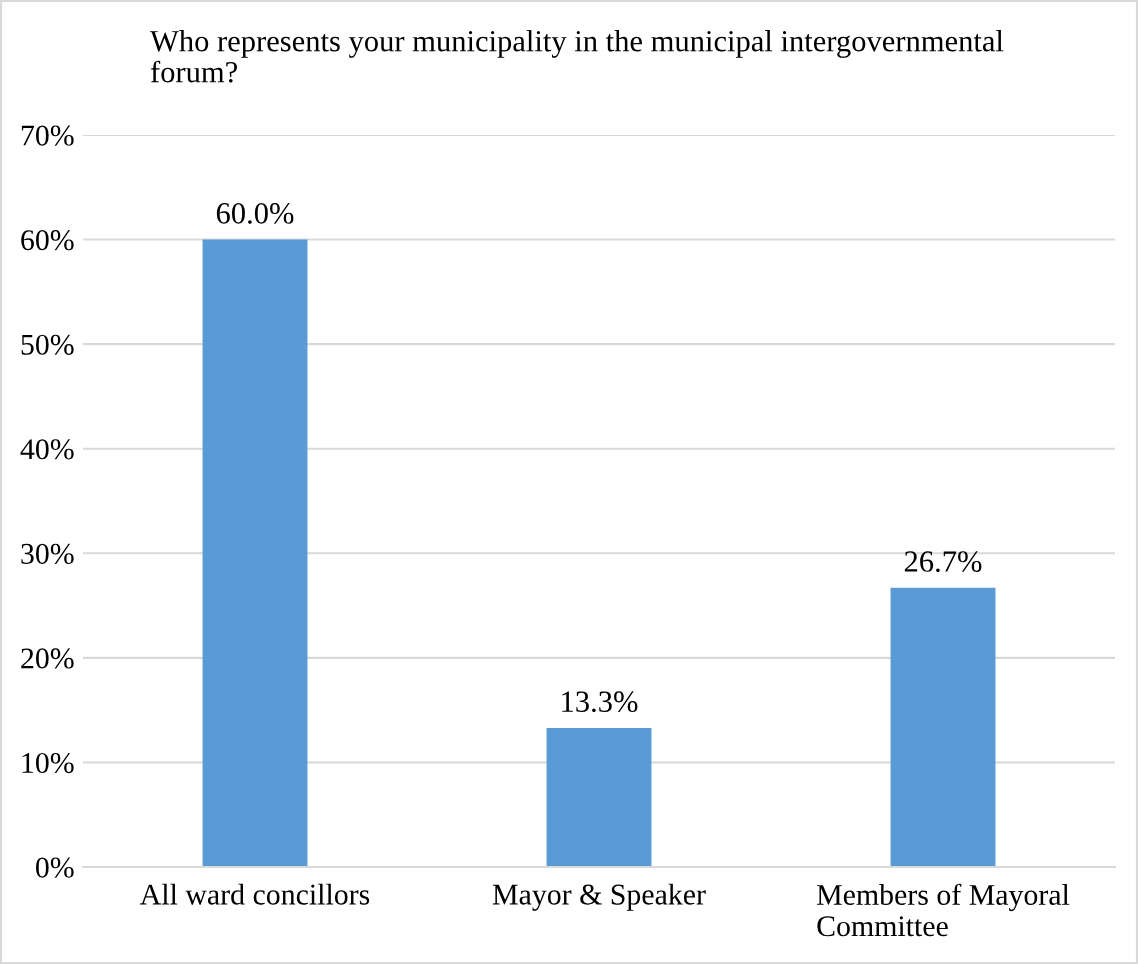  I want to click on y-tick-label: 10%, so click(48, 763).